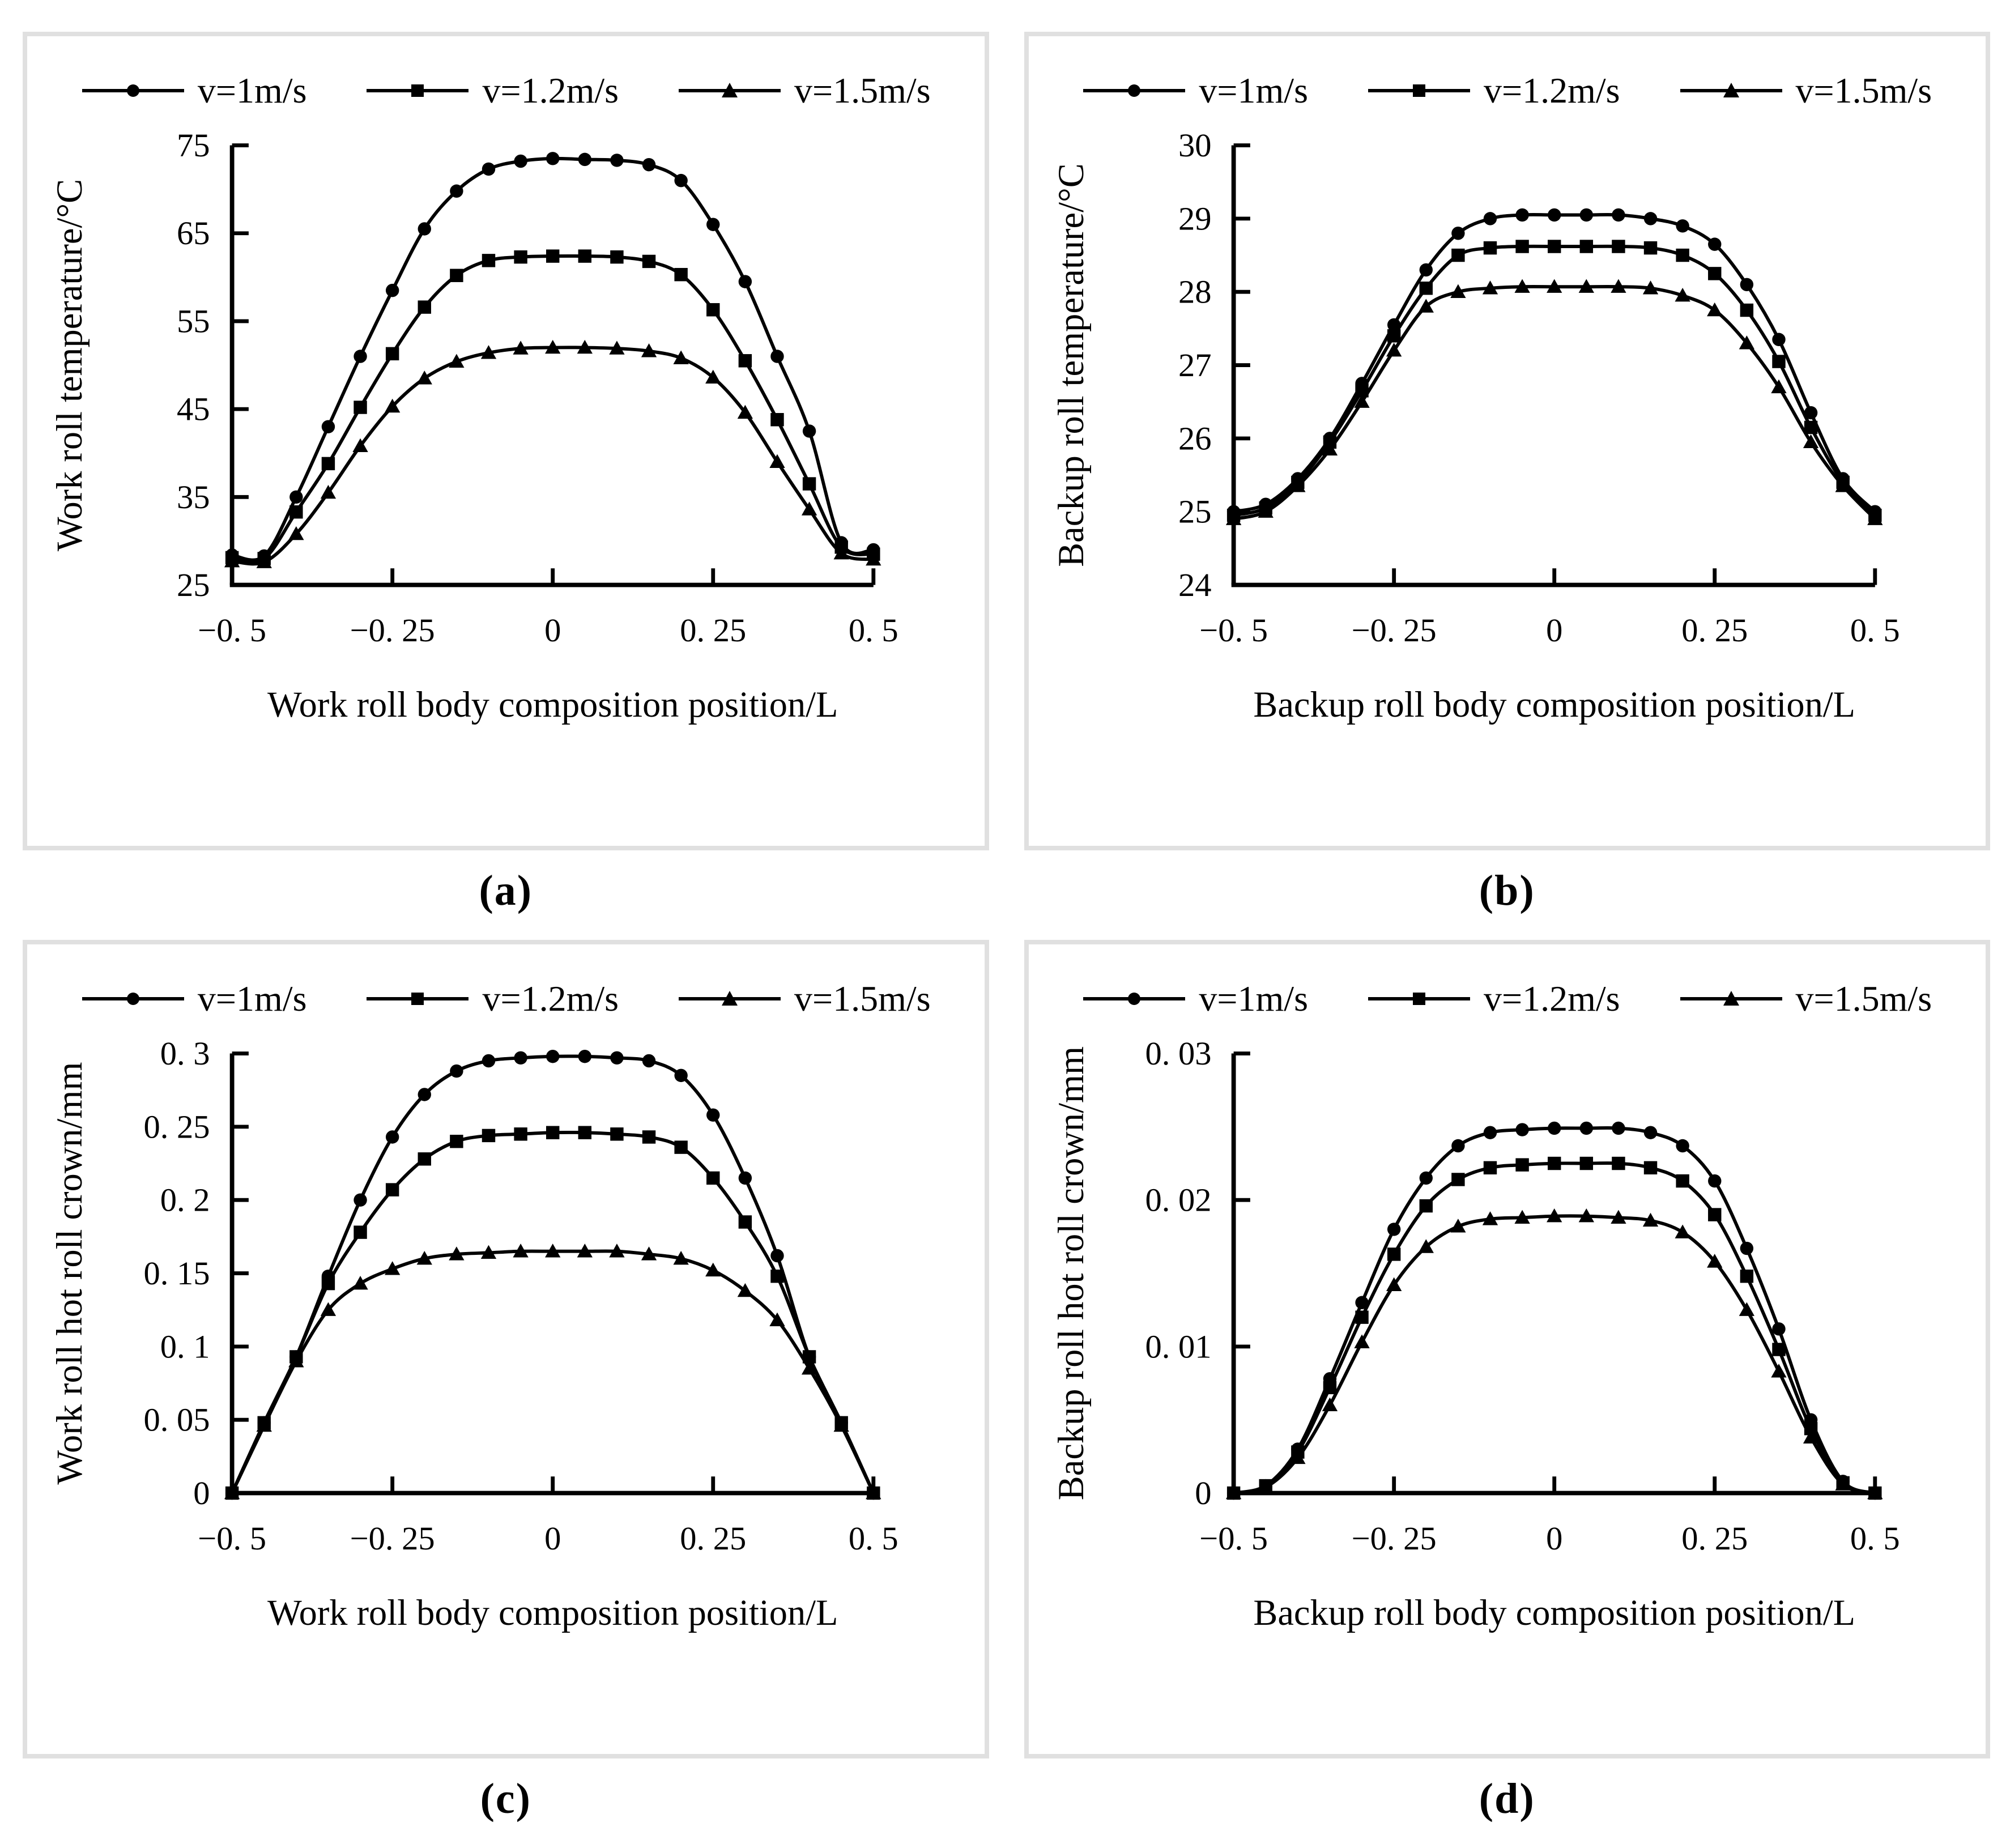 This screenshot has width=2006, height=1848. What do you see at coordinates (193, 497) in the screenshot?
I see `svg-text: 35` at bounding box center [193, 497].